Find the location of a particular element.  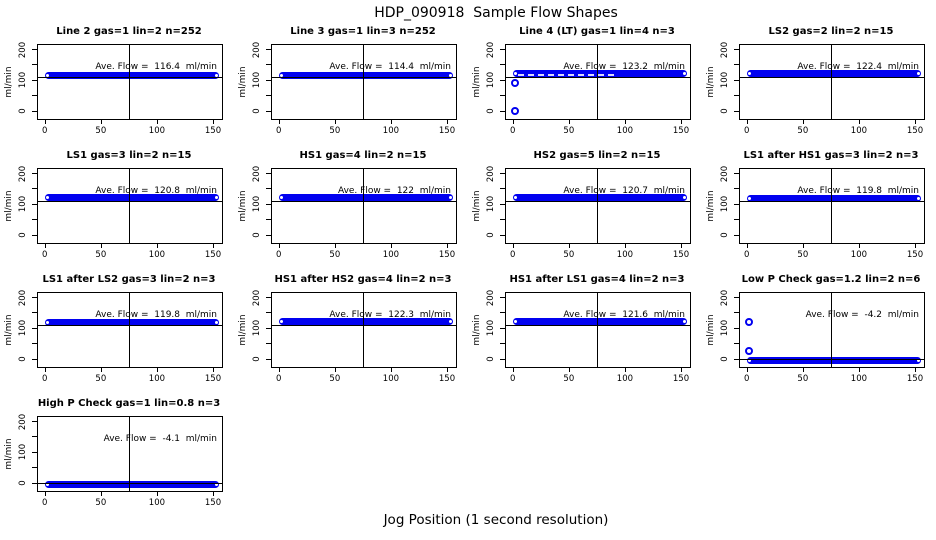

avg-flow-annotation: Ave. Flow = 120.8 ml/min is located at coordinates (156, 191).